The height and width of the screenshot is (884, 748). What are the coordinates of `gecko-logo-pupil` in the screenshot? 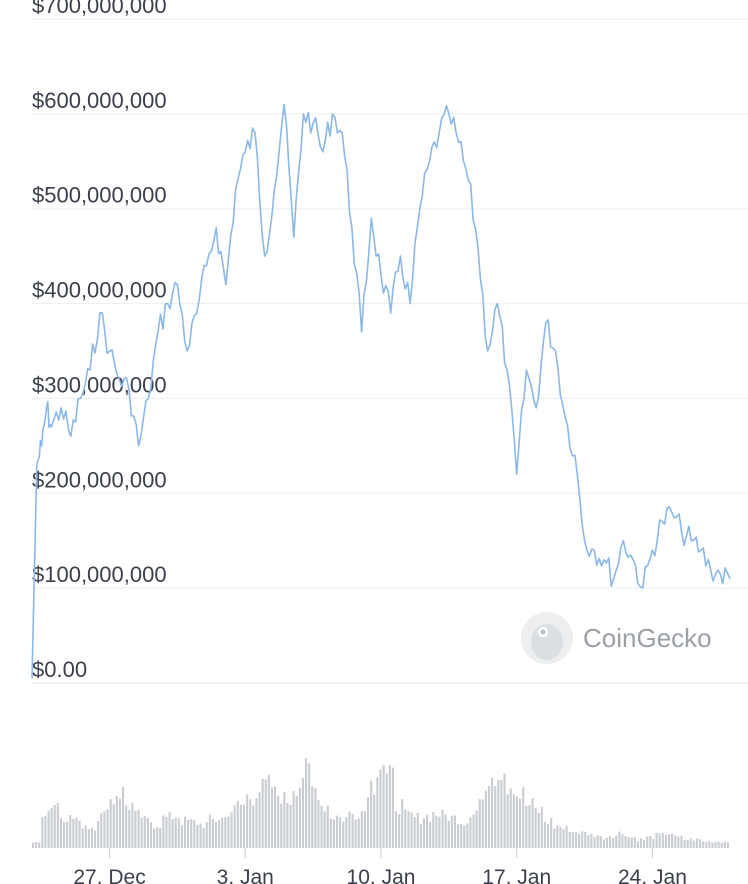 It's located at (543, 632).